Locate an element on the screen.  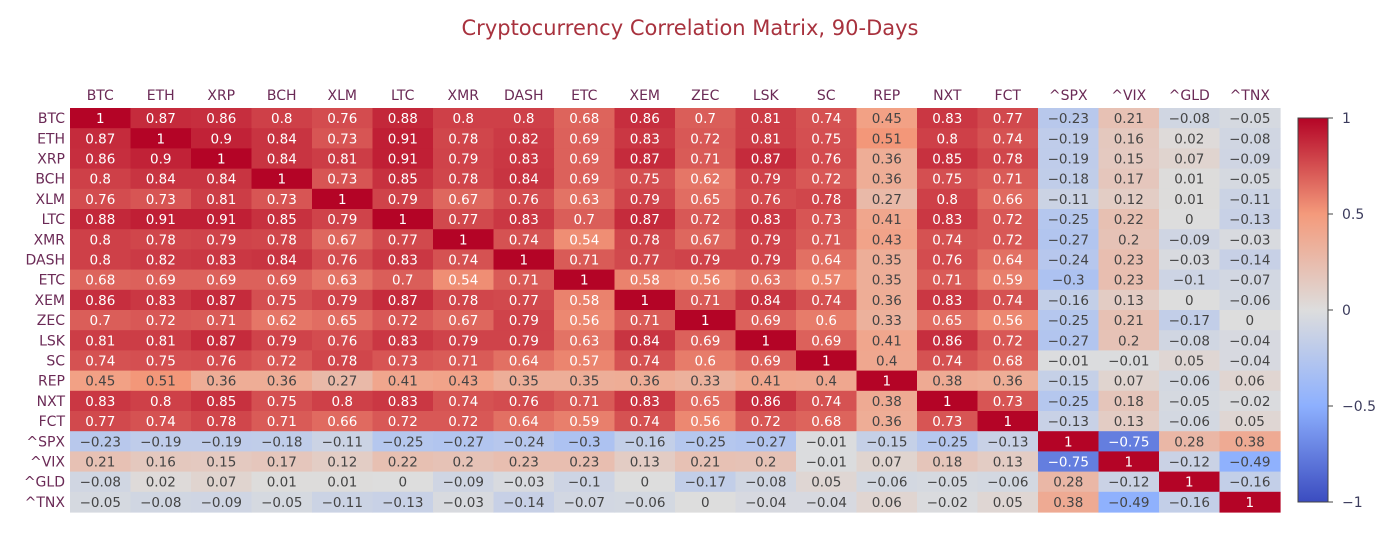
cell-value-label: 0.02 is located at coordinates (1189, 139).